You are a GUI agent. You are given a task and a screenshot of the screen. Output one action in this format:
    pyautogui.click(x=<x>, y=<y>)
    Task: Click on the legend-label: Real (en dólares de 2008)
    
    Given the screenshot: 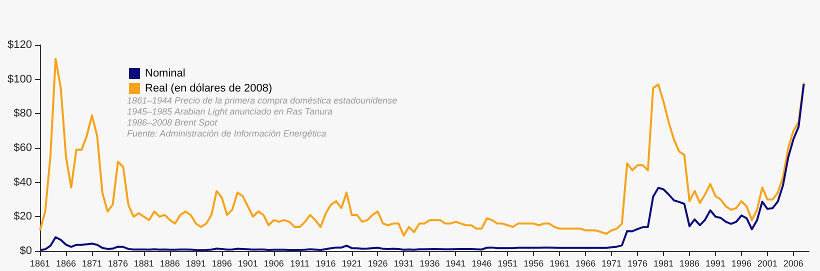 What is the action you would take?
    pyautogui.click(x=208, y=88)
    